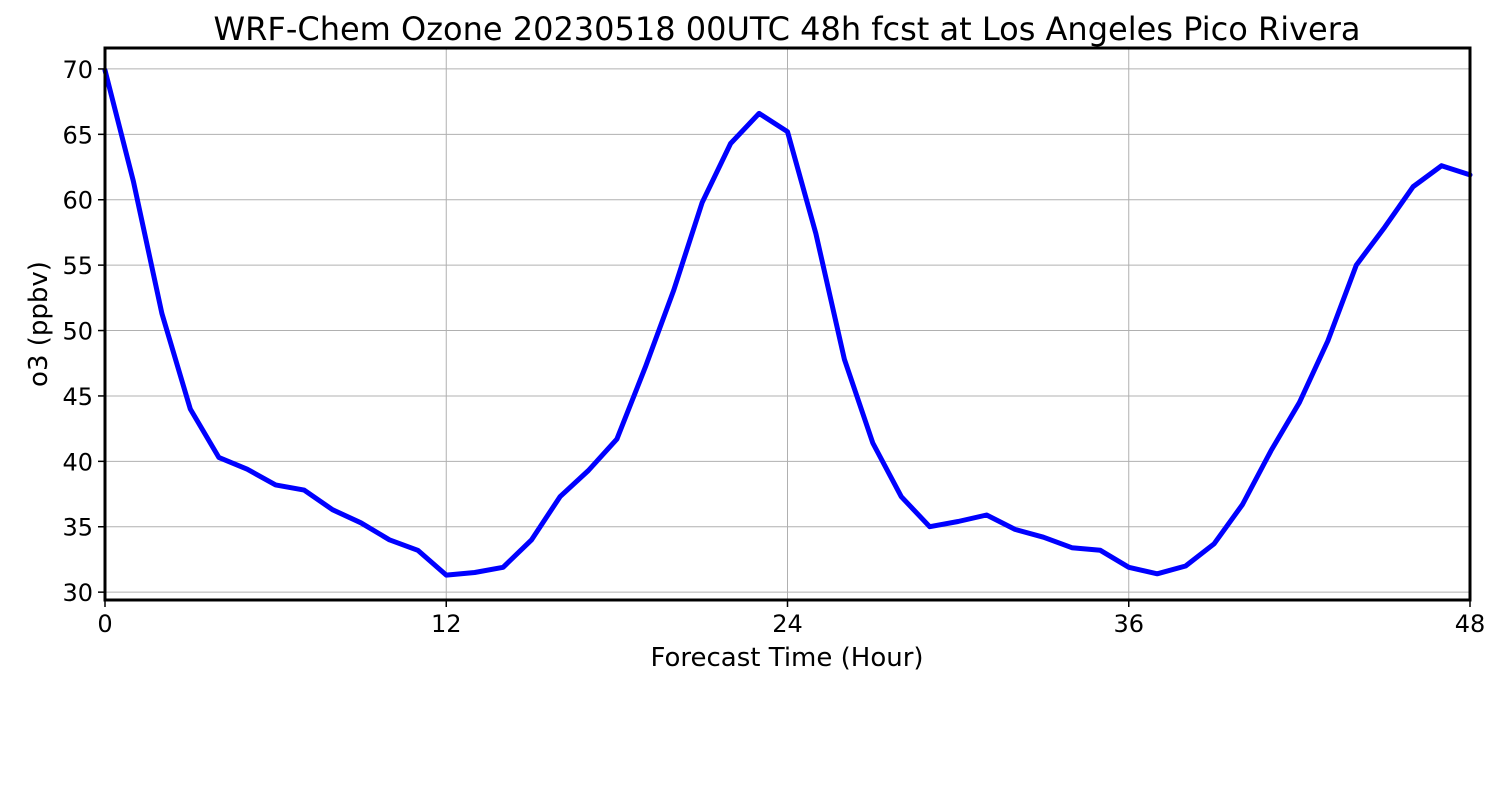 Image resolution: width=1500 pixels, height=800 pixels. I want to click on x-tick-label: 36, so click(1128, 624).